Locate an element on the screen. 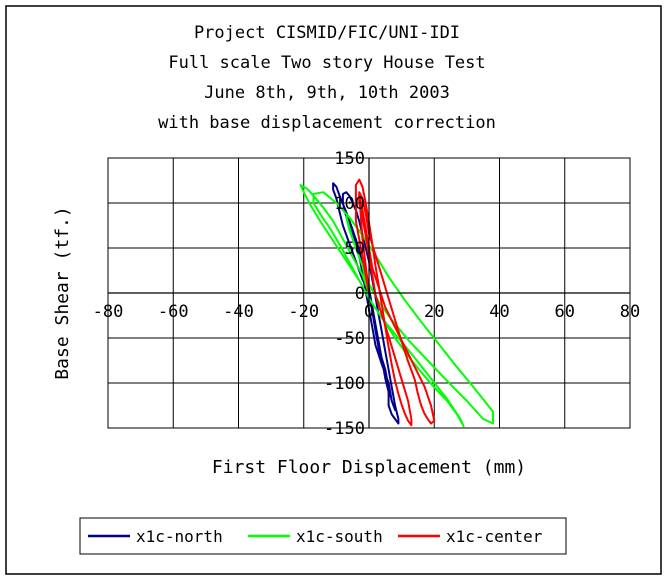 The height and width of the screenshot is (581, 669). series-line-center is located at coordinates (395, 302).